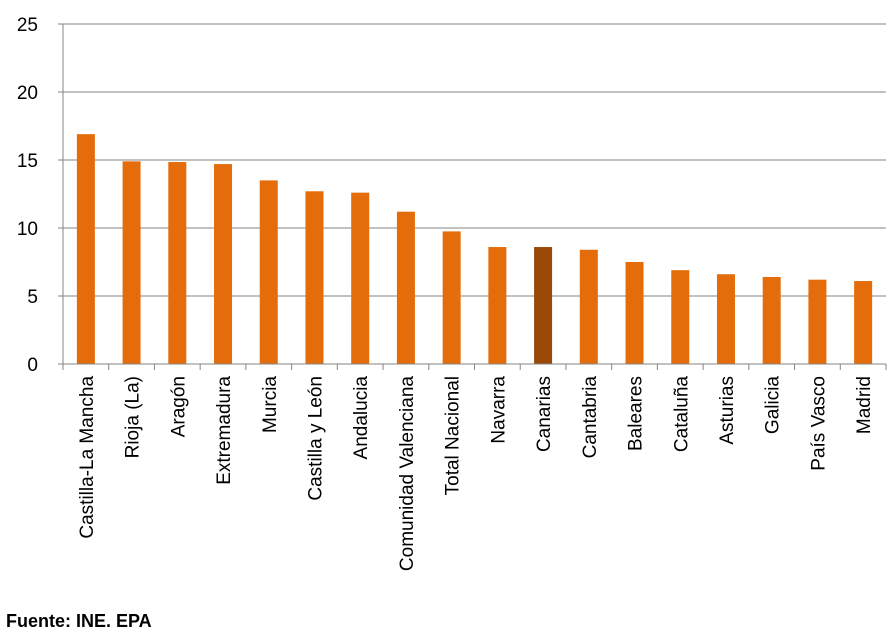 The height and width of the screenshot is (635, 888). What do you see at coordinates (727, 410) in the screenshot?
I see `x-tick-label: Asturias` at bounding box center [727, 410].